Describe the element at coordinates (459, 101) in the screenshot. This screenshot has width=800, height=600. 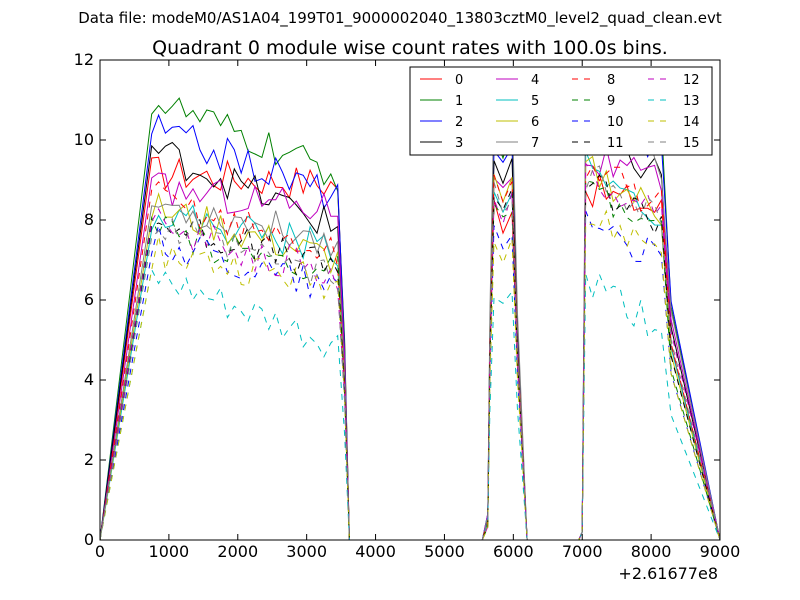
I see `legend-label-1: 1` at that location.